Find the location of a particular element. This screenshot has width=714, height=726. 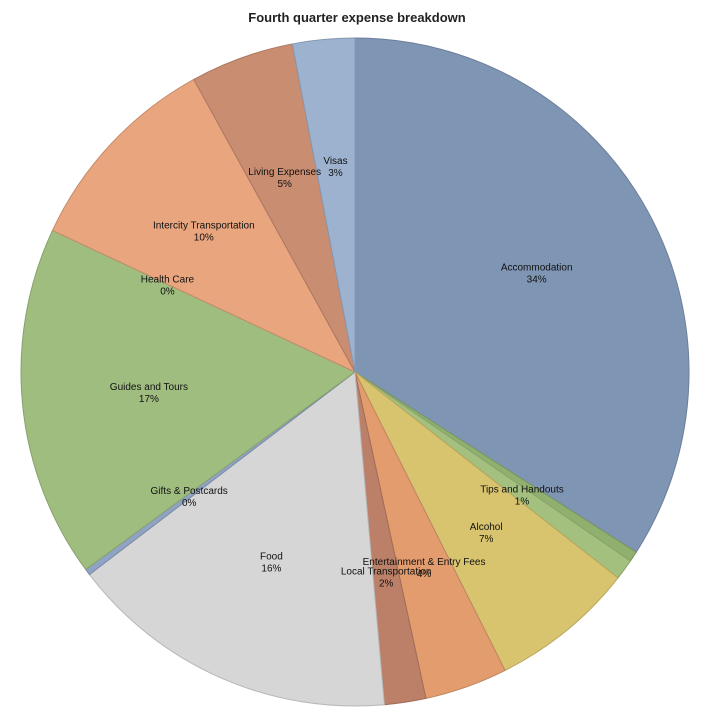

label-alcohol: Alcohol is located at coordinates (486, 527).